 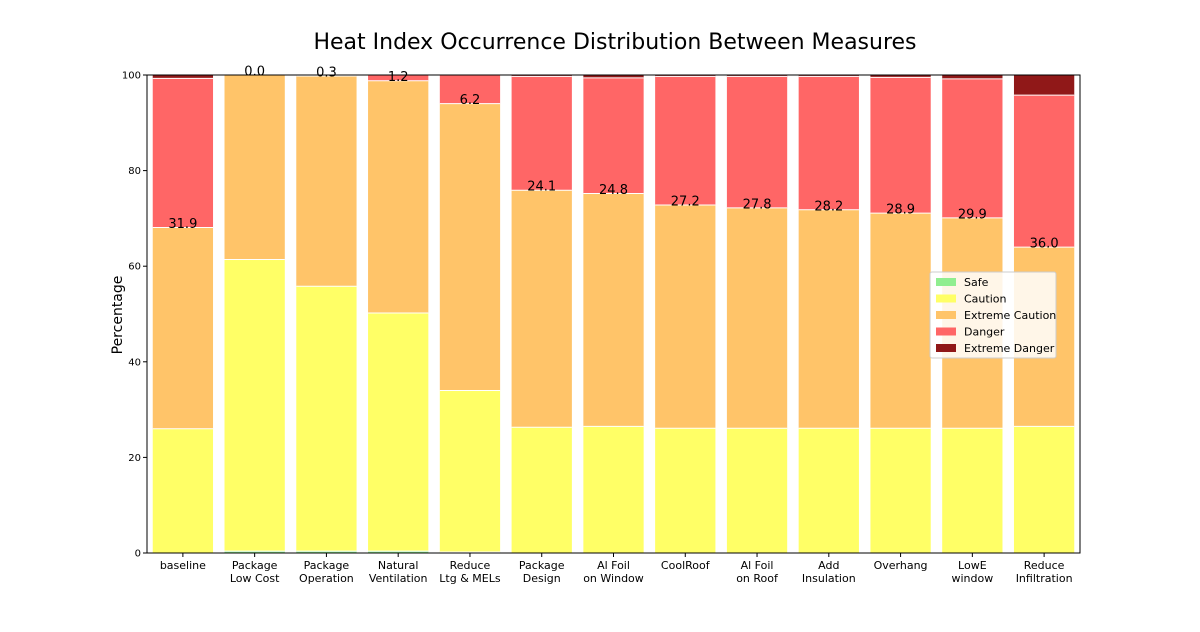 I want to click on x-tick-label-8: Al Foil on Roof, so click(x=757, y=572).